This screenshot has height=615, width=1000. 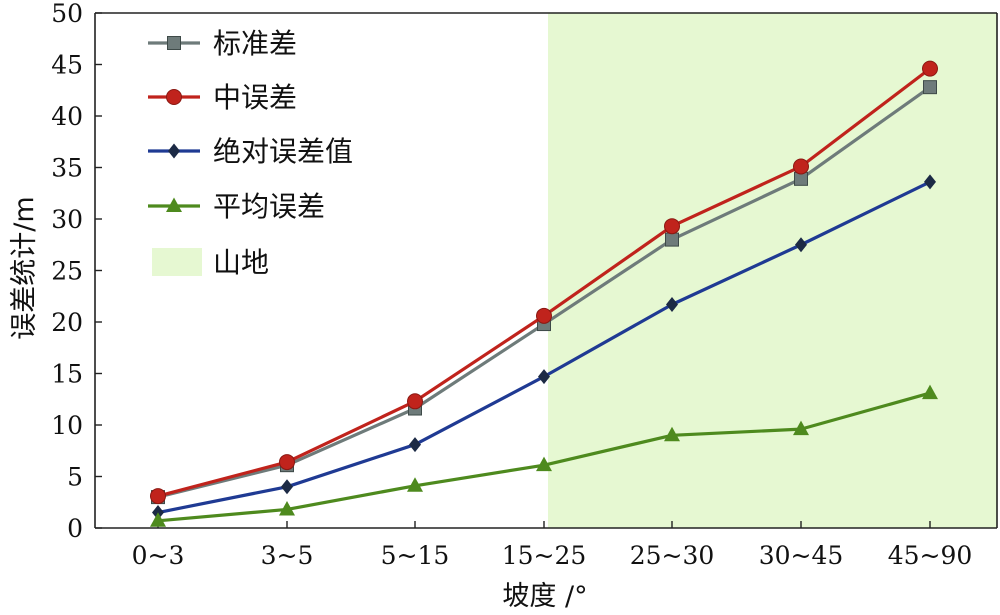 What do you see at coordinates (67, 168) in the screenshot?
I see `y-tick-label: 35` at bounding box center [67, 168].